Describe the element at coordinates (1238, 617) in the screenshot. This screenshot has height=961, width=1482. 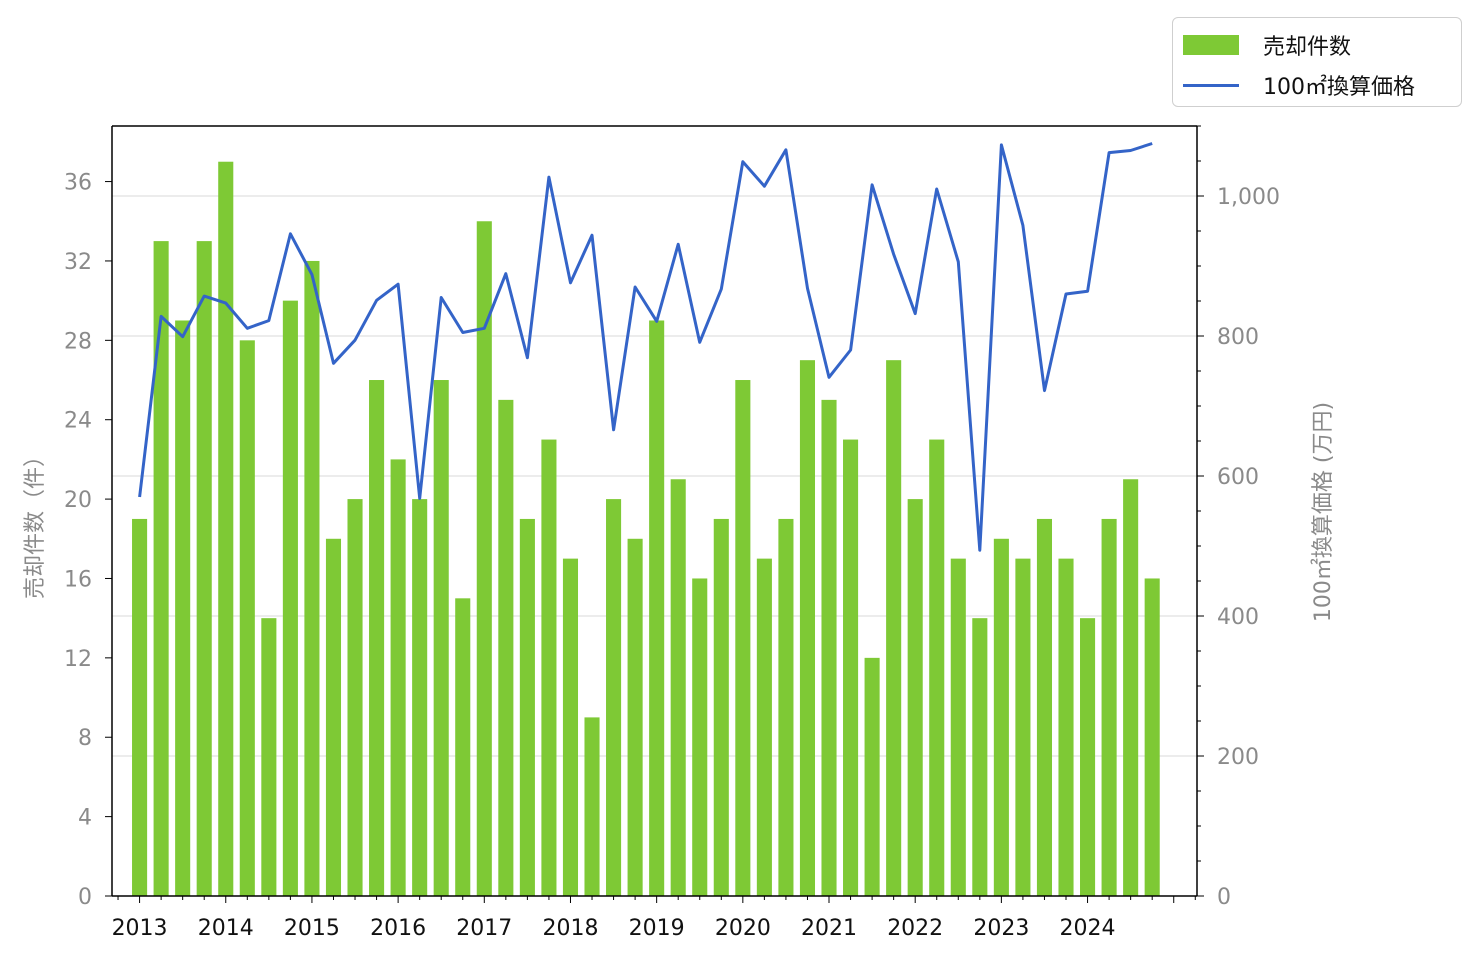
I see `right-tick-label: 400` at that location.